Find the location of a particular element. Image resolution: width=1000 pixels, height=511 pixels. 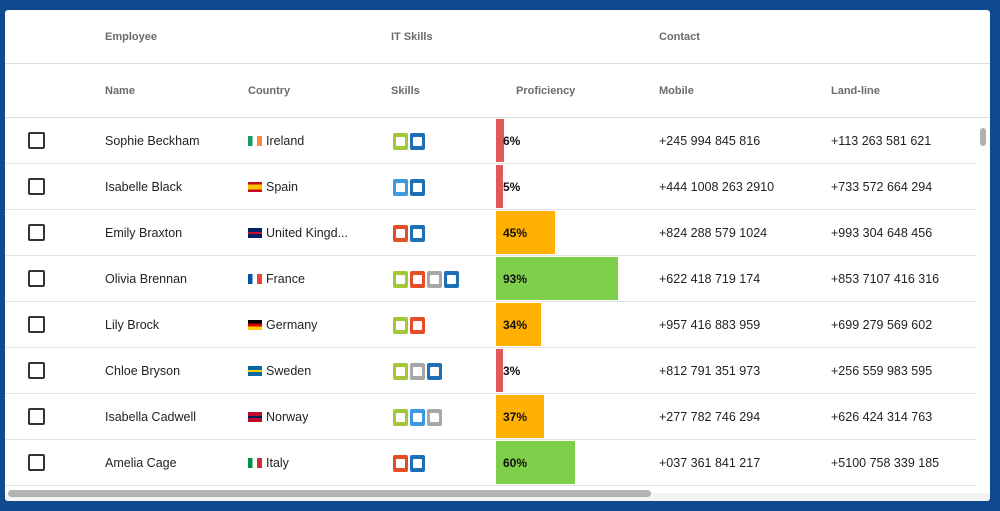

cell-name: Olivia Brennan is located at coordinates (146, 279).